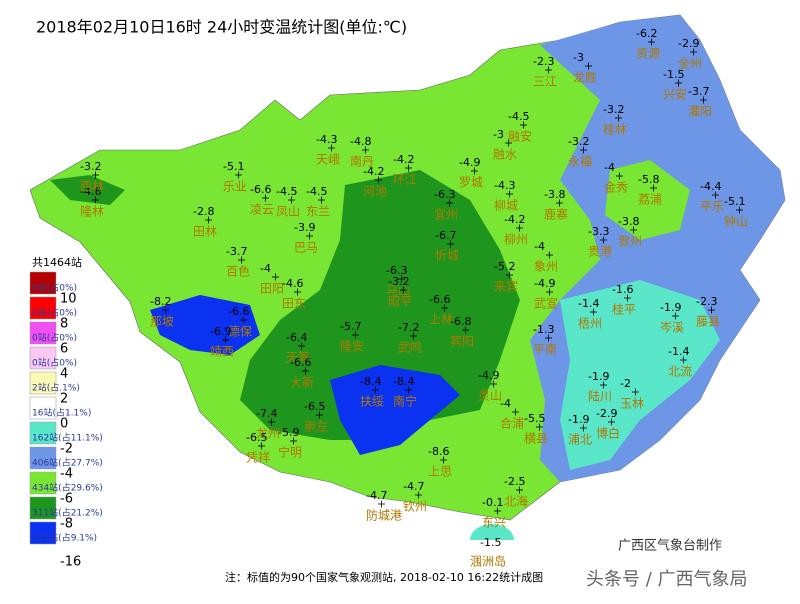  I want to click on station-name: 乐业, so click(235, 187).